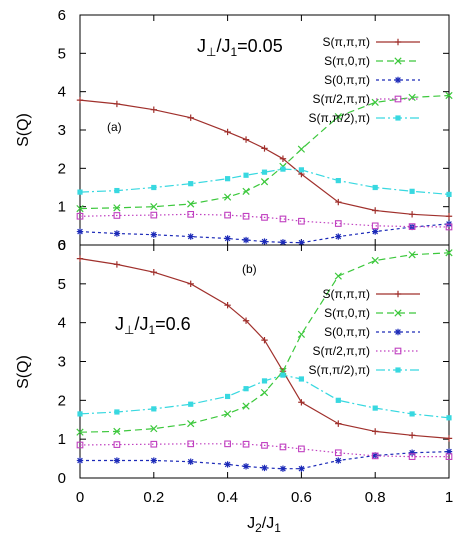  I want to click on panel-b-xlabel-j: J, so click(251, 523).